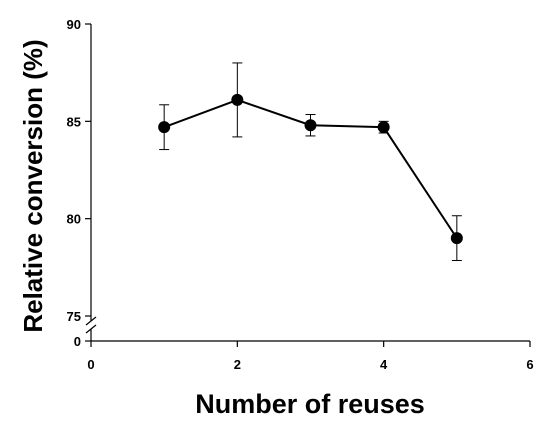  Describe the element at coordinates (74, 24) in the screenshot. I see `y-tick-label: 90` at that location.